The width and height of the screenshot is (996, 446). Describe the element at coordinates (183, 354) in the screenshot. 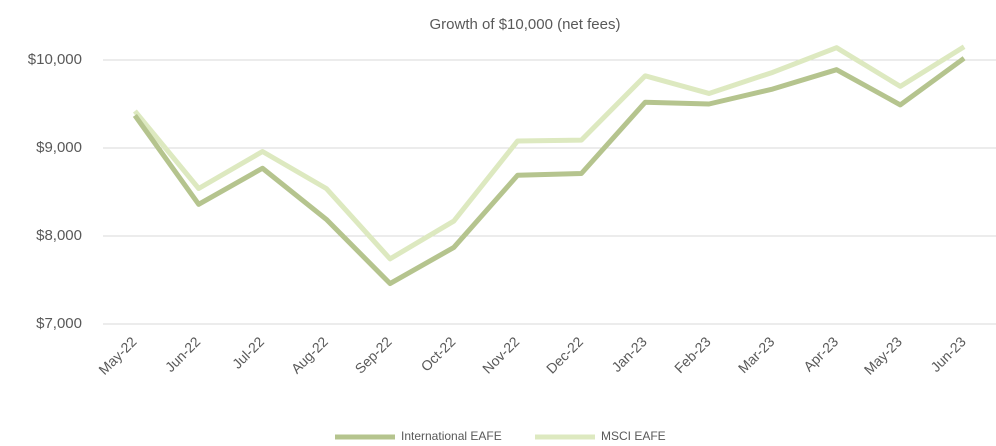

I see `x-tick-label: Jun-22` at that location.